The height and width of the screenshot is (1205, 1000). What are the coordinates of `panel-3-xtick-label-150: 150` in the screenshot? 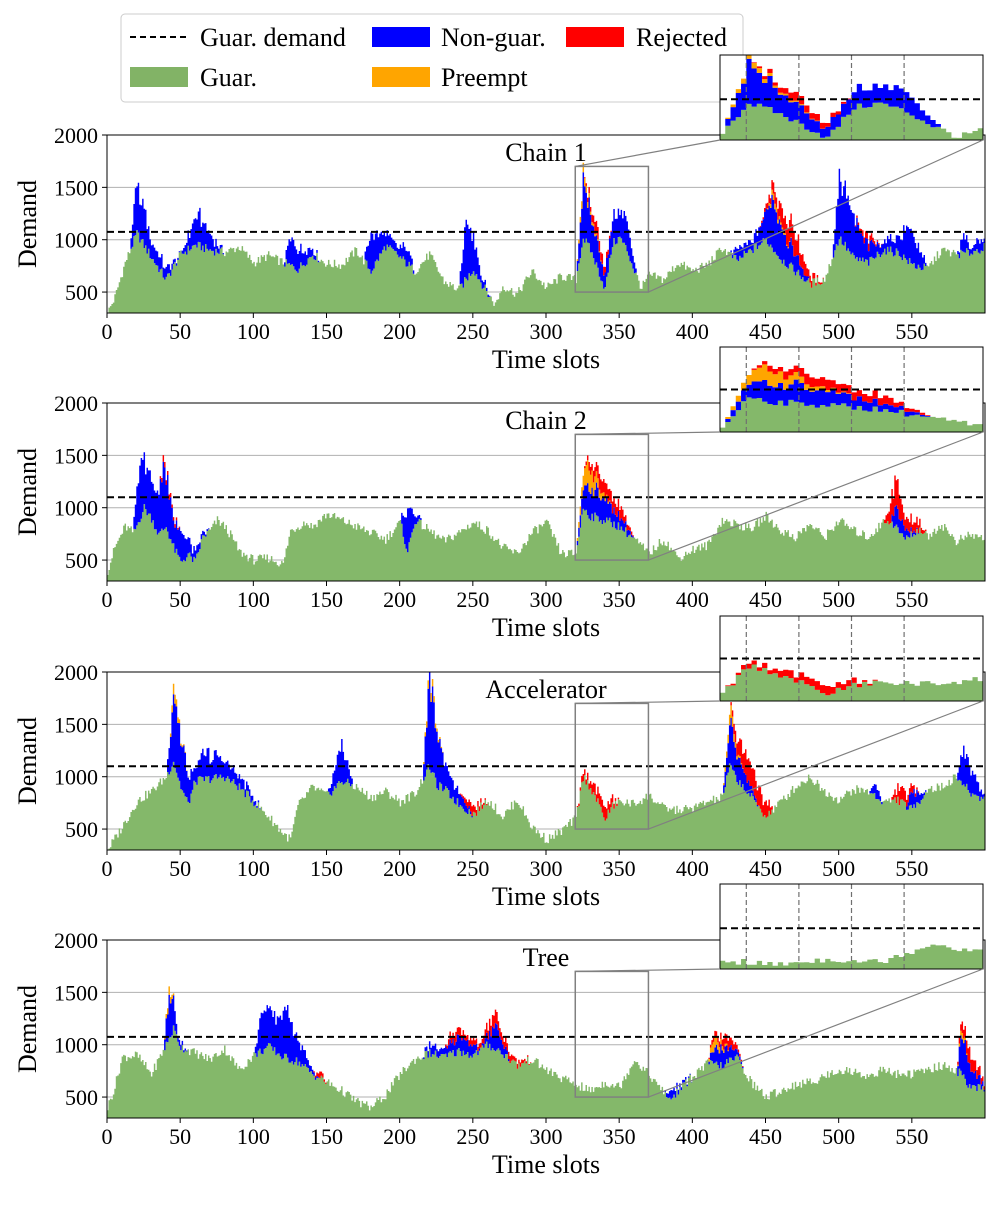 It's located at (326, 868).